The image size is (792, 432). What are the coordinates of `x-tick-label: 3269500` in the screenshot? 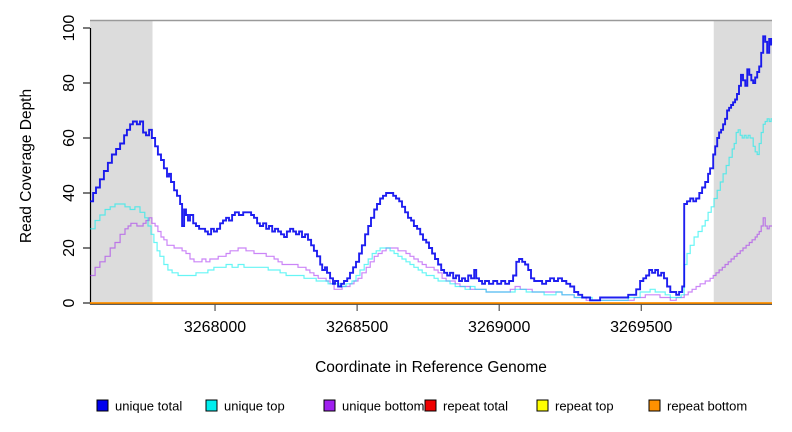 It's located at (641, 327).